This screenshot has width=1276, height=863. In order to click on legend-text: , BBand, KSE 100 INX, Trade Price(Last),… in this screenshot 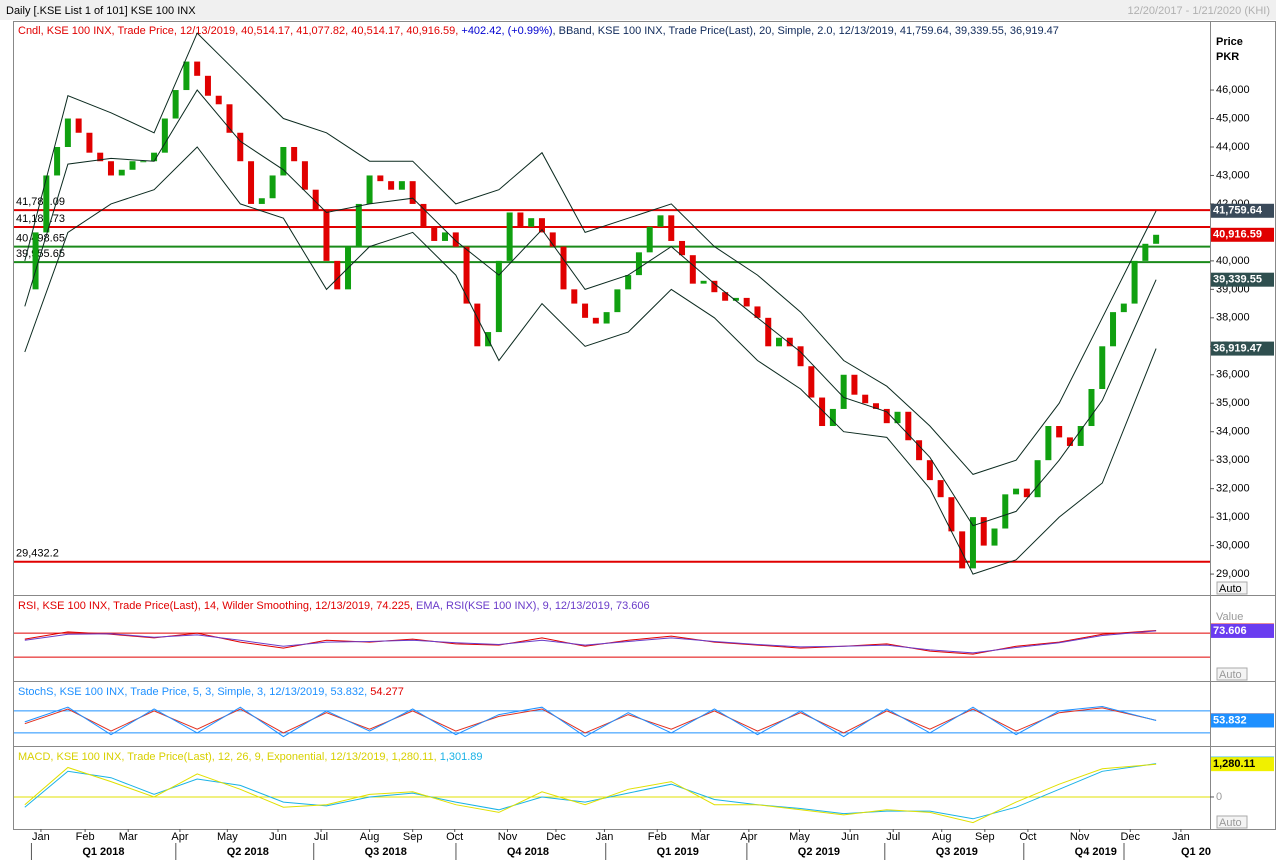, I will do `click(806, 31)`.